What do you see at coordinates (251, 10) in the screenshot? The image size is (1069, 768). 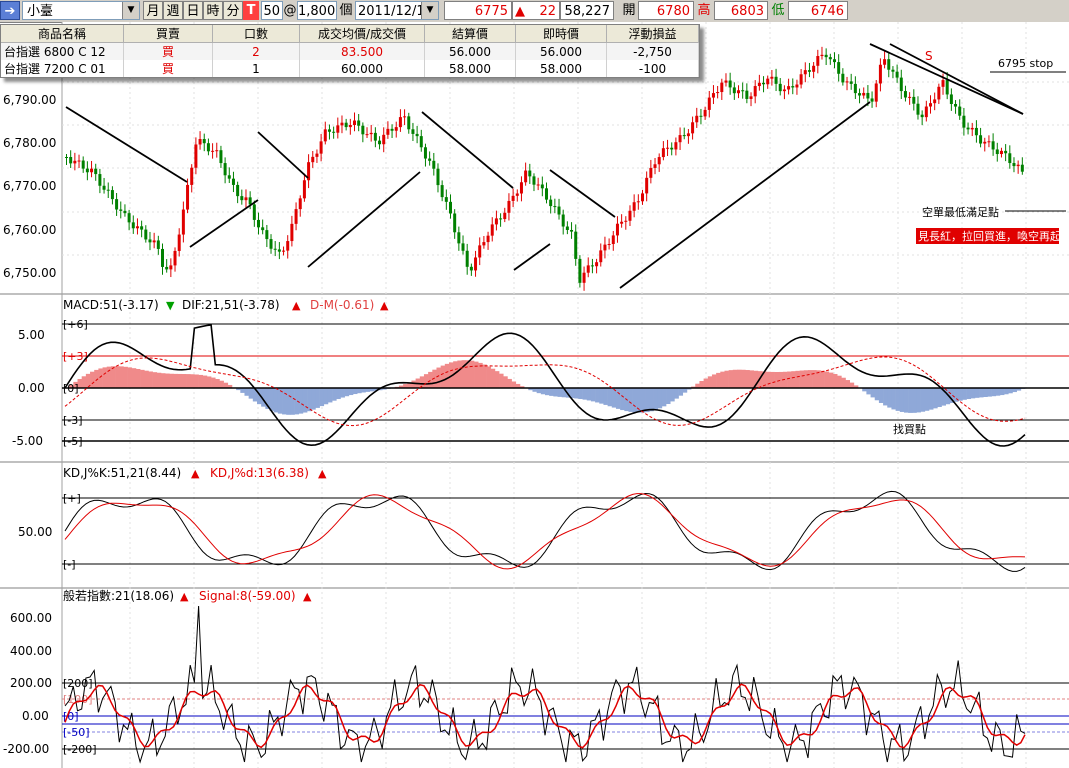 I see `tick-type-button: T` at bounding box center [251, 10].